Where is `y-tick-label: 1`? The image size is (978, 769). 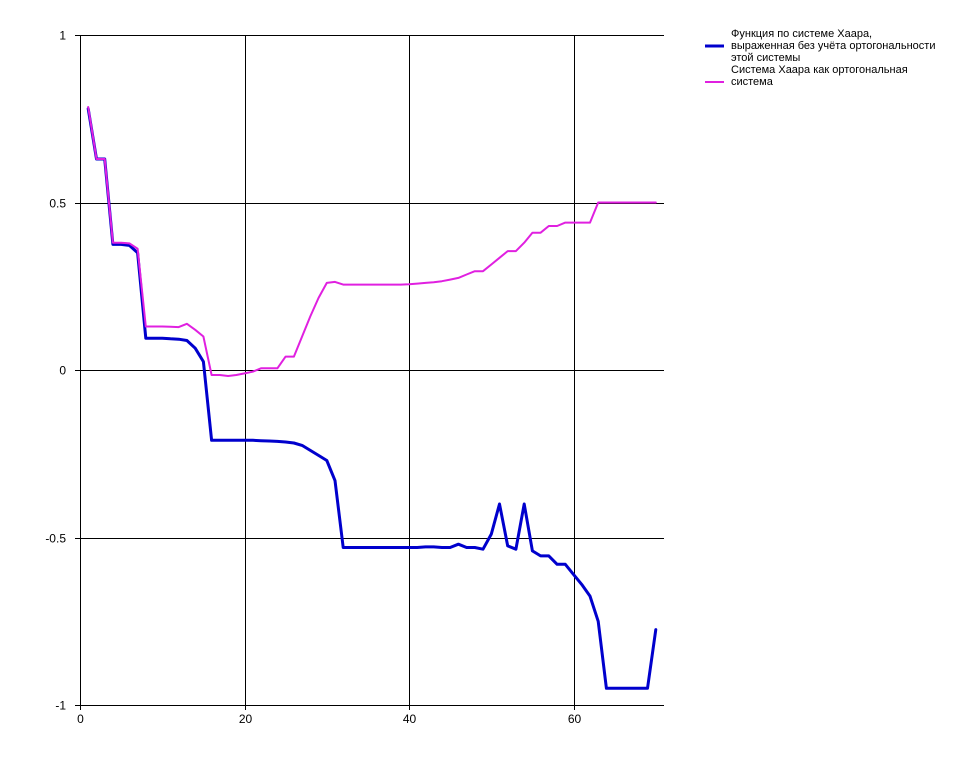 y-tick-label: 1 is located at coordinates (62, 36).